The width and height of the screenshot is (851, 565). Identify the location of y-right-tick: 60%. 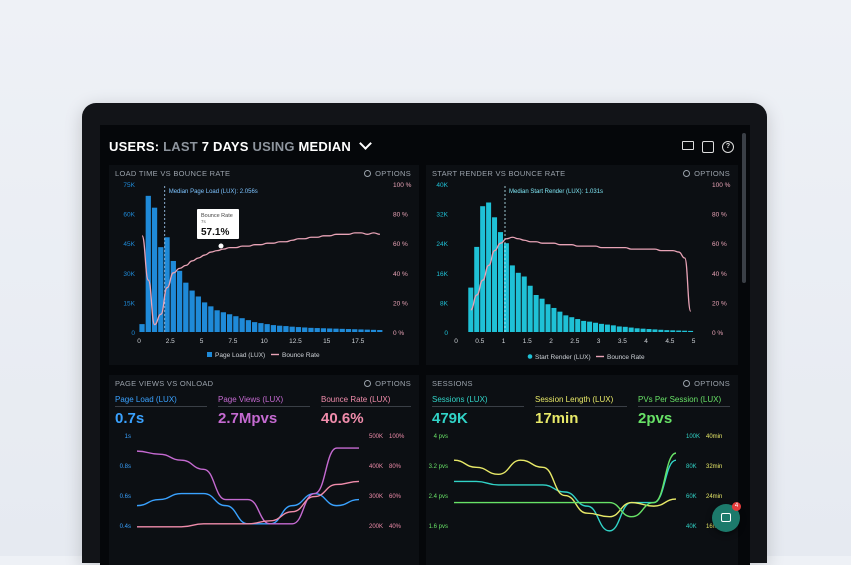
(395, 497).